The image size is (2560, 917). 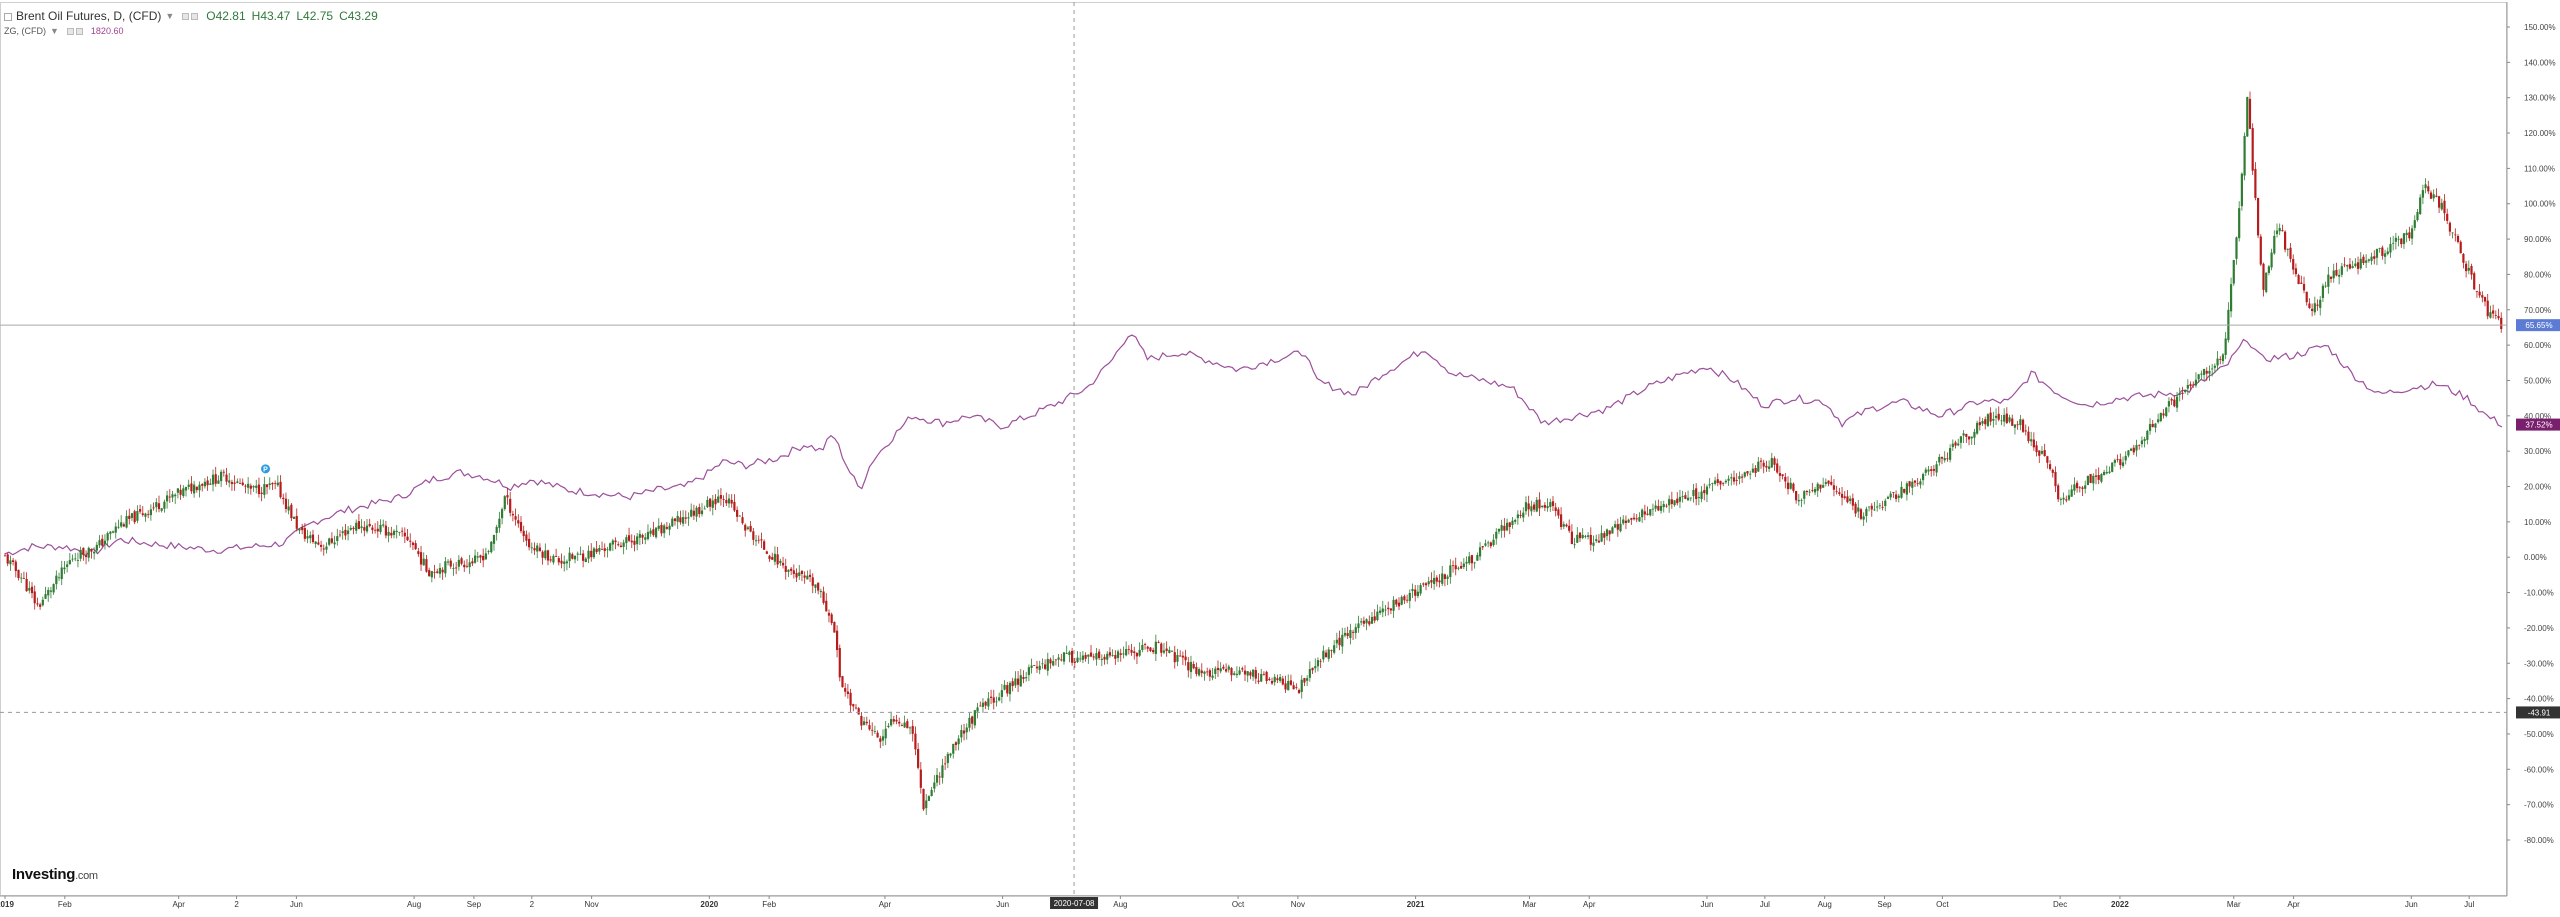 I want to click on event-marker-circle, so click(x=266, y=469).